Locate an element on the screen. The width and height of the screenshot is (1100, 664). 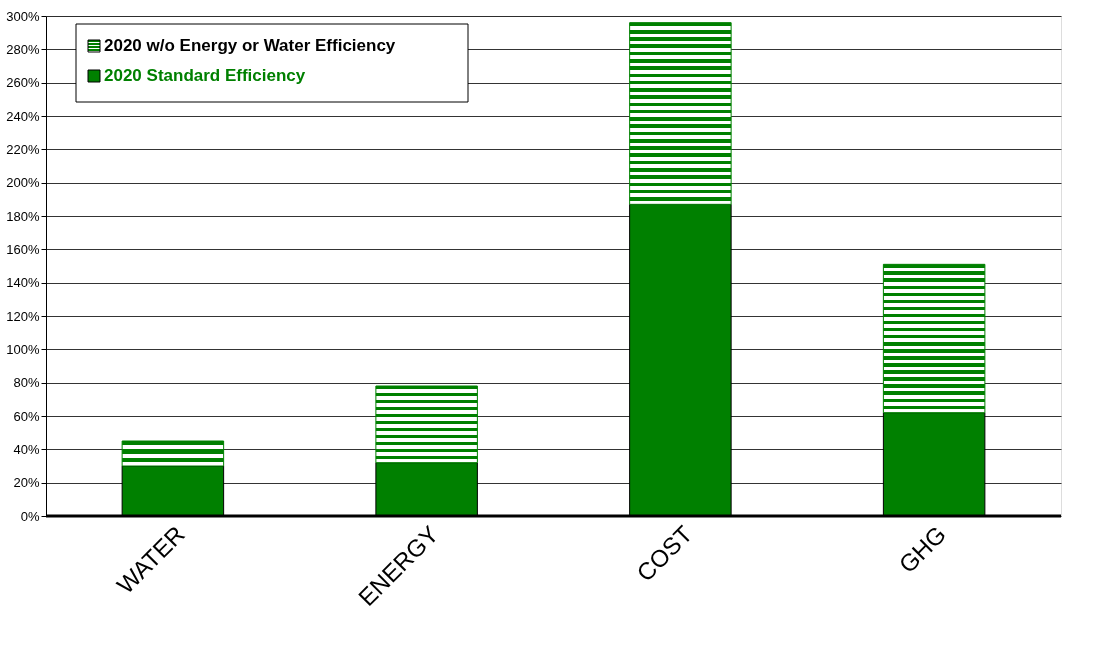
y-tick-label: 140% is located at coordinates (23, 283).